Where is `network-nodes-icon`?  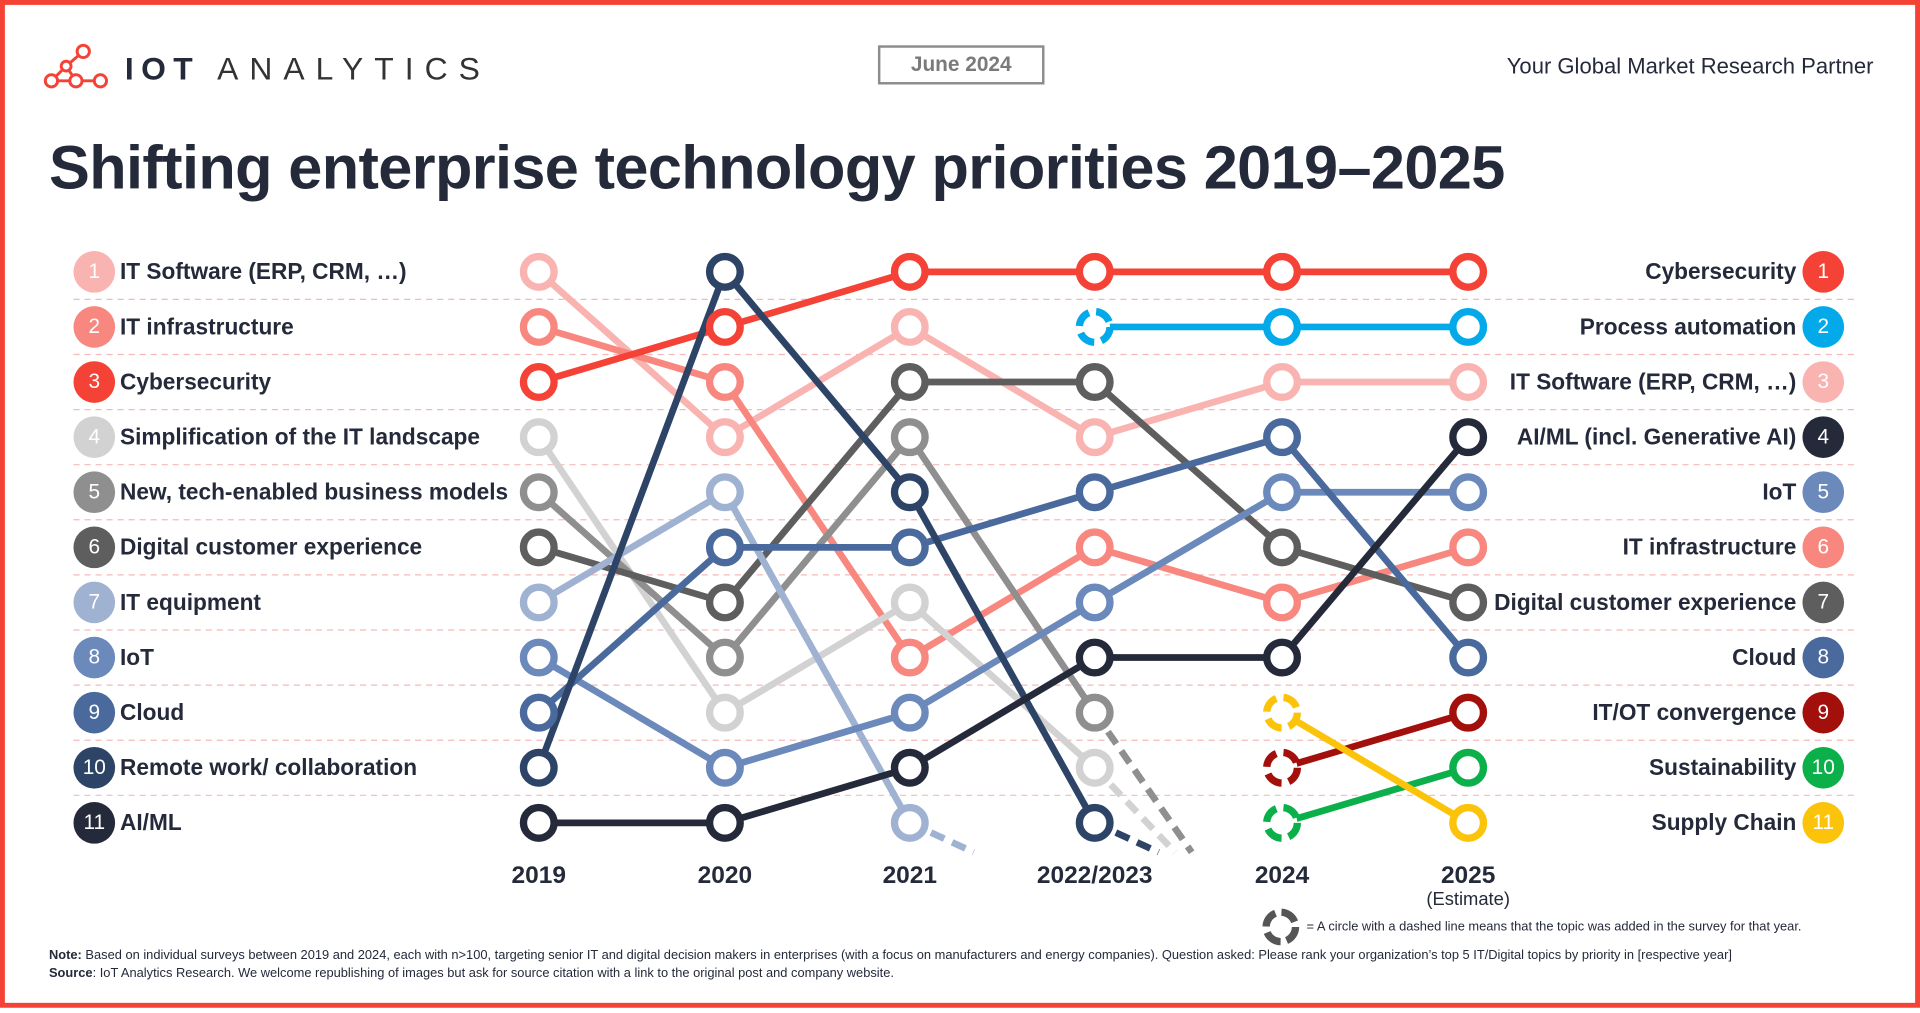
network-nodes-icon is located at coordinates (76, 66).